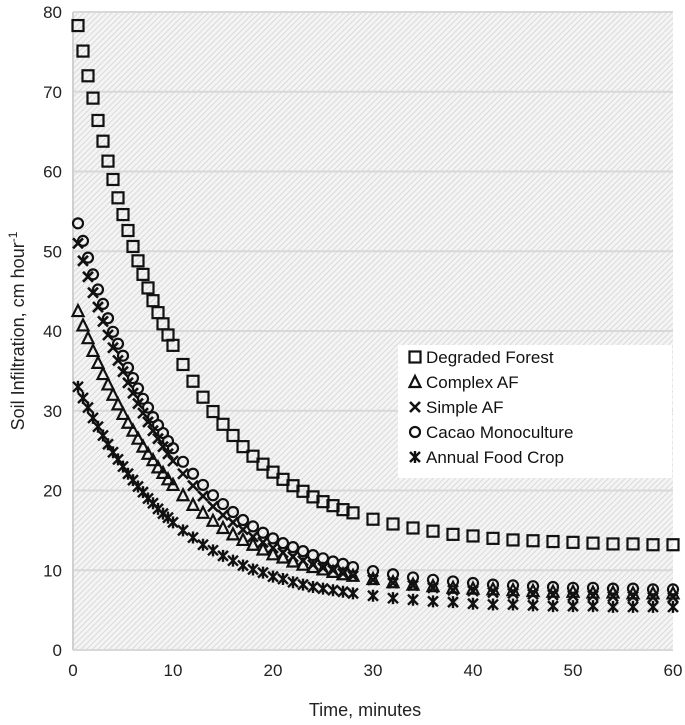  I want to click on x-tick-label: 0, so click(72, 670).